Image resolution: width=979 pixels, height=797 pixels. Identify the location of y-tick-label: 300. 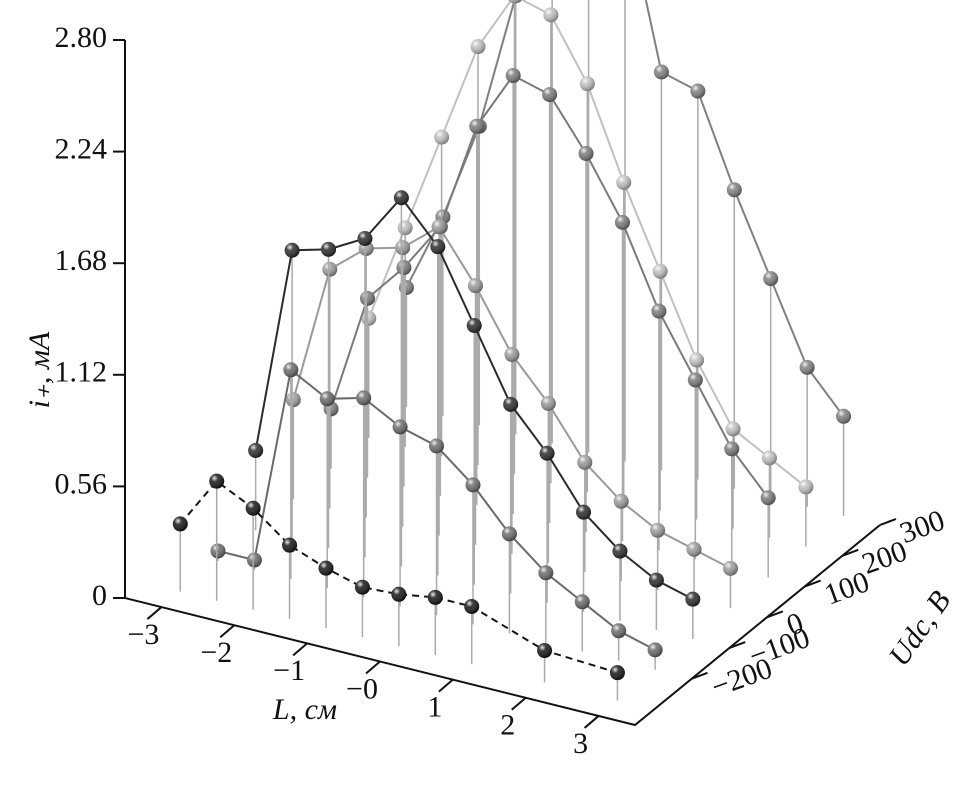
(922, 527).